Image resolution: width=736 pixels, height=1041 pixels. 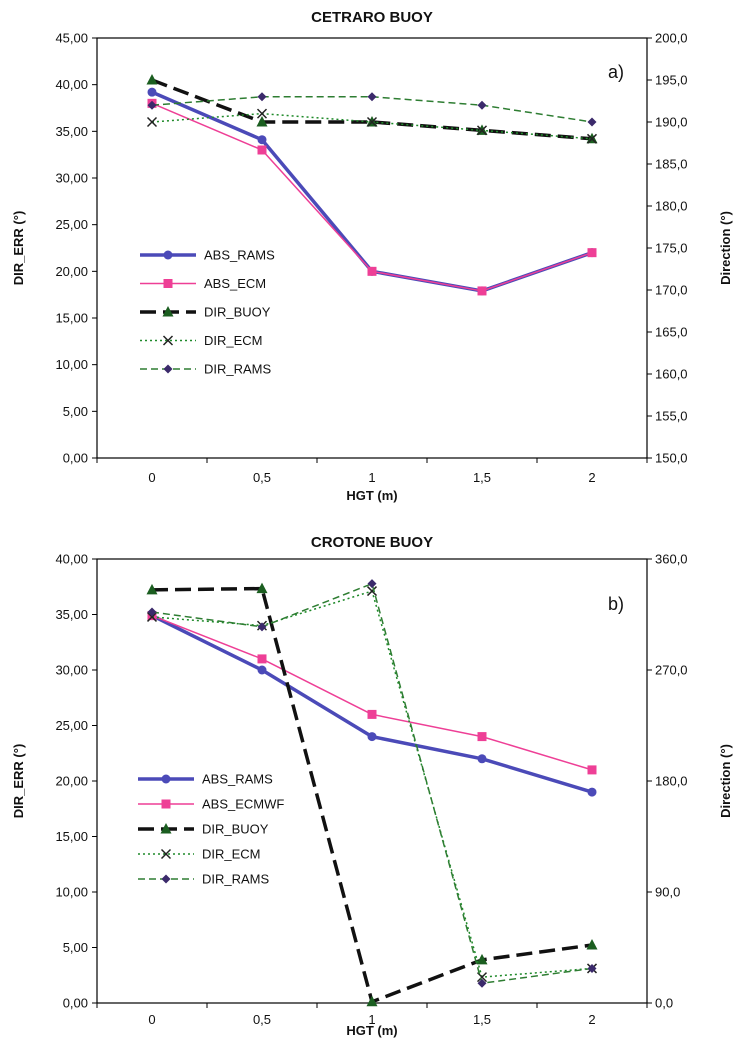 I want to click on y-tick-label: 5,00, so click(x=75, y=947).